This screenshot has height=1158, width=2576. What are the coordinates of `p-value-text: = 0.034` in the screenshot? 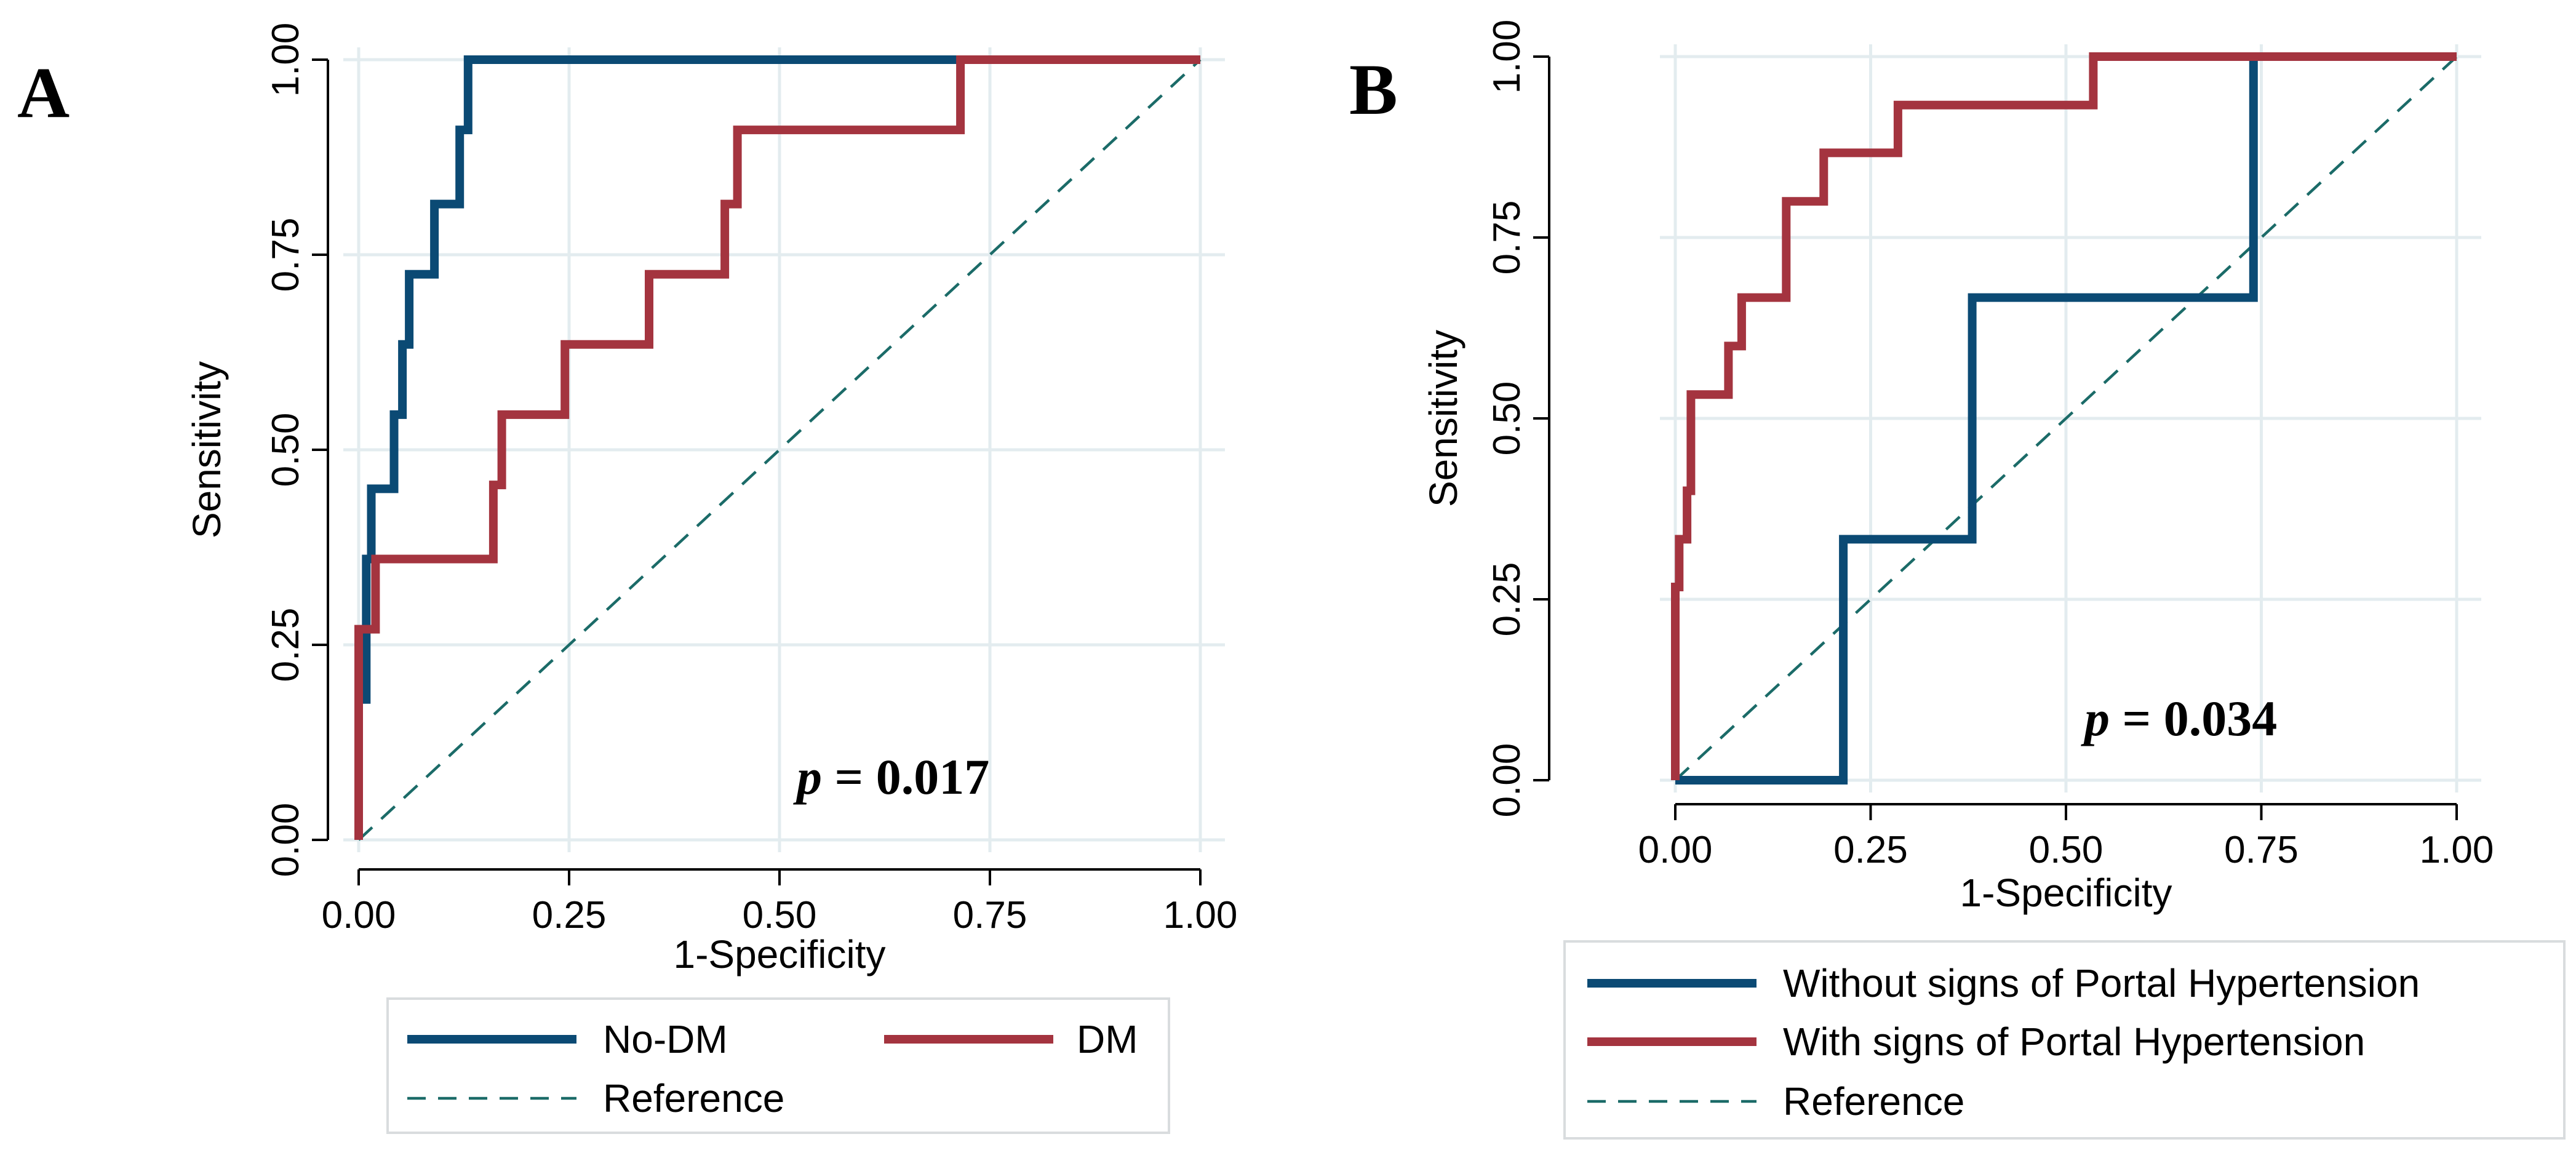 It's located at (2193, 718).